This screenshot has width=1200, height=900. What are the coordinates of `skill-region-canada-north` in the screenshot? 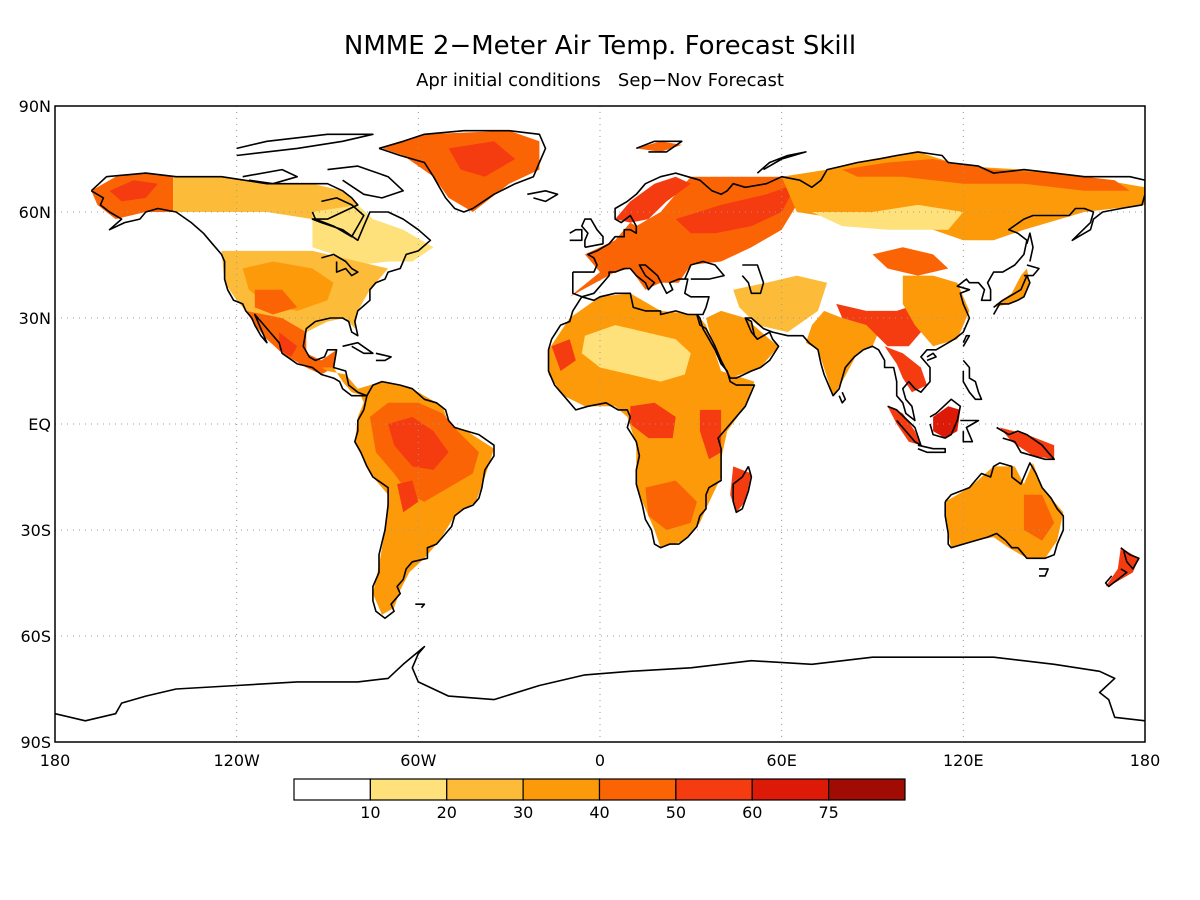 It's located at (265, 198).